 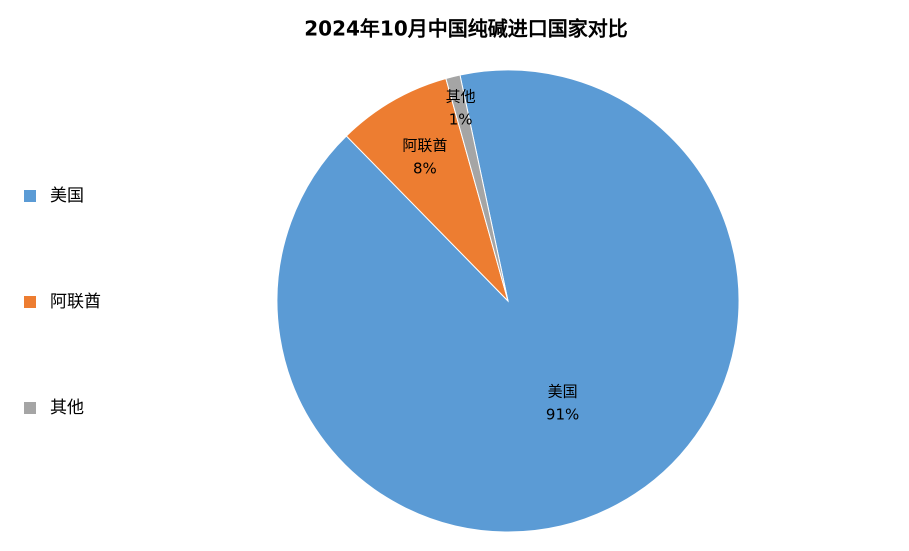 What do you see at coordinates (562, 414) in the screenshot?
I see `slice-label-value: 91%` at bounding box center [562, 414].